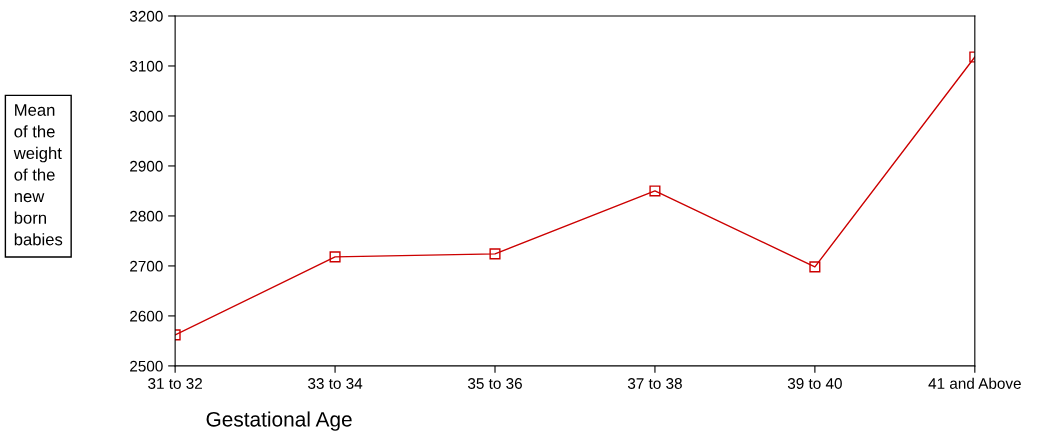 Image resolution: width=1055 pixels, height=432 pixels. I want to click on x-axis-title: Gestational Age, so click(279, 421).